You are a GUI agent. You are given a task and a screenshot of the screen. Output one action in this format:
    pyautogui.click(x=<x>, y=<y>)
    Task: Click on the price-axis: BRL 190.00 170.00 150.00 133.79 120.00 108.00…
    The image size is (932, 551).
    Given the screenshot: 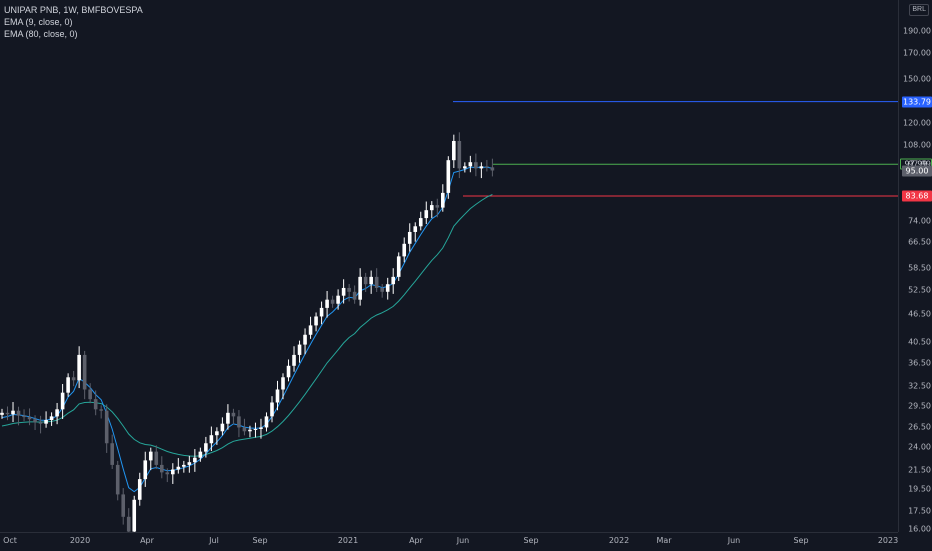 What is the action you would take?
    pyautogui.click(x=915, y=267)
    